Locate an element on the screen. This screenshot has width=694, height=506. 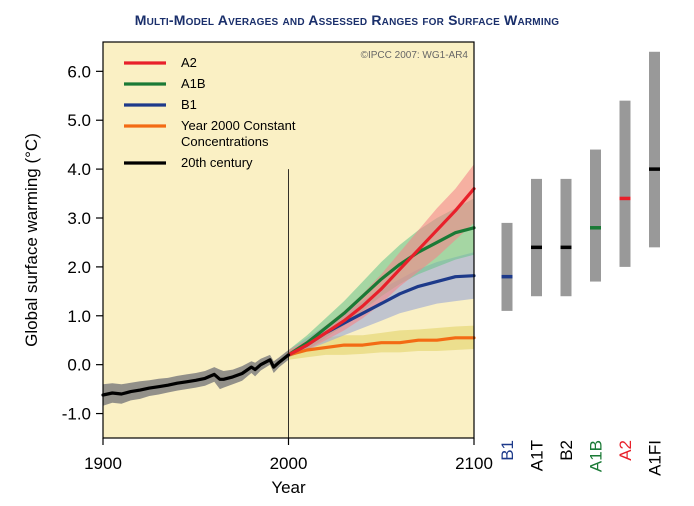
series-line-20th-century is located at coordinates (196, 375).